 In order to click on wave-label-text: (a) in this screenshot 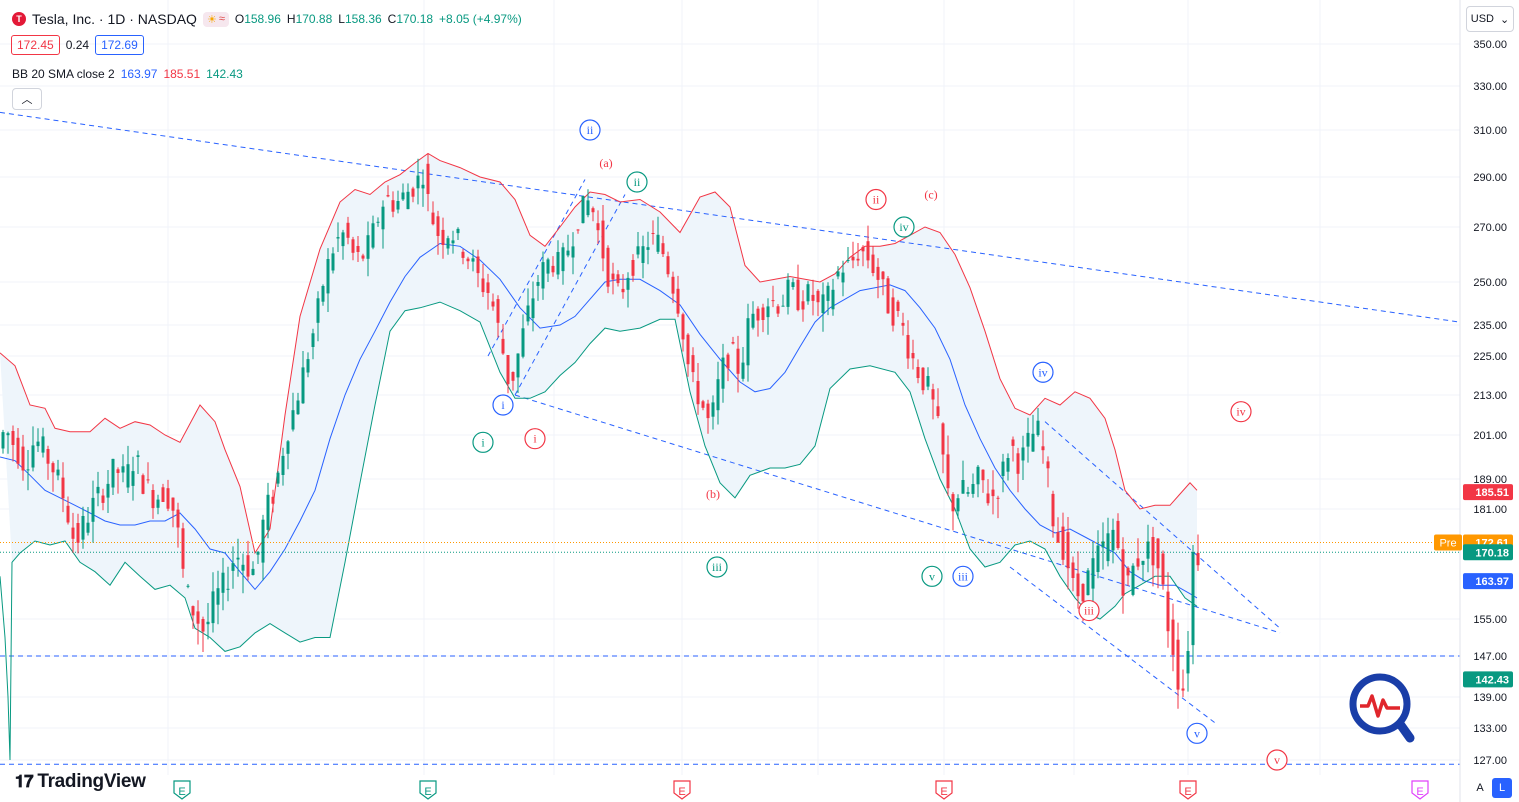, I will do `click(605, 163)`.